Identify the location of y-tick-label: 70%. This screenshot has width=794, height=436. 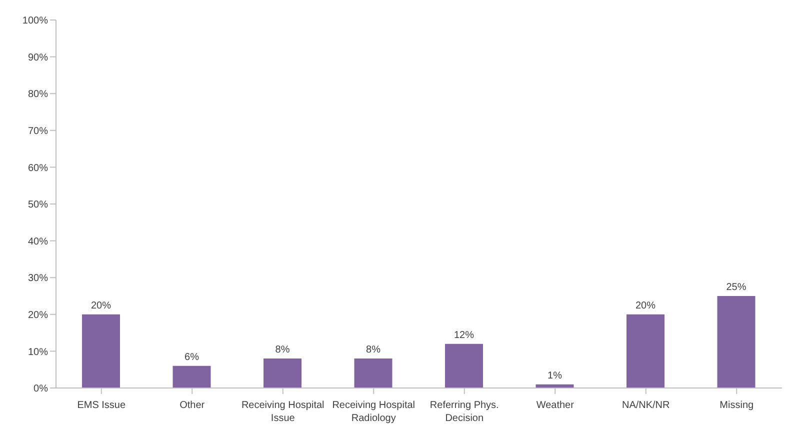
(38, 131).